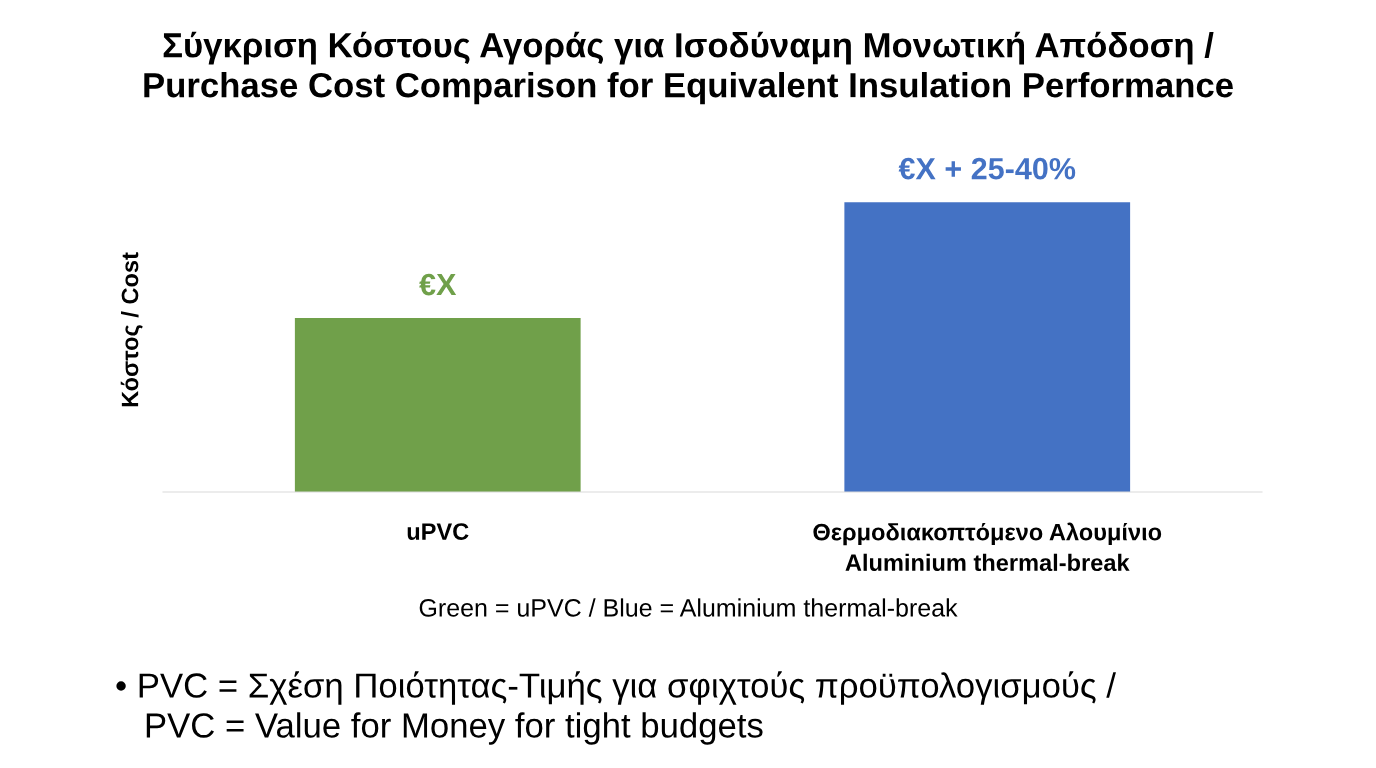 This screenshot has height=768, width=1376. What do you see at coordinates (987, 547) in the screenshot?
I see `x-tick-label: Θερμοδιακοπτόμενο Αλουμίνιο Aluminium thermal-break` at bounding box center [987, 547].